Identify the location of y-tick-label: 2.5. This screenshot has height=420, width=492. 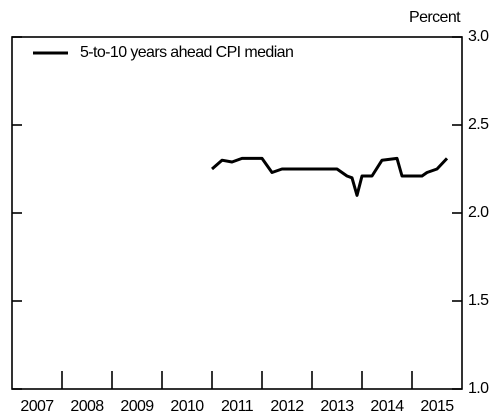
(478, 124).